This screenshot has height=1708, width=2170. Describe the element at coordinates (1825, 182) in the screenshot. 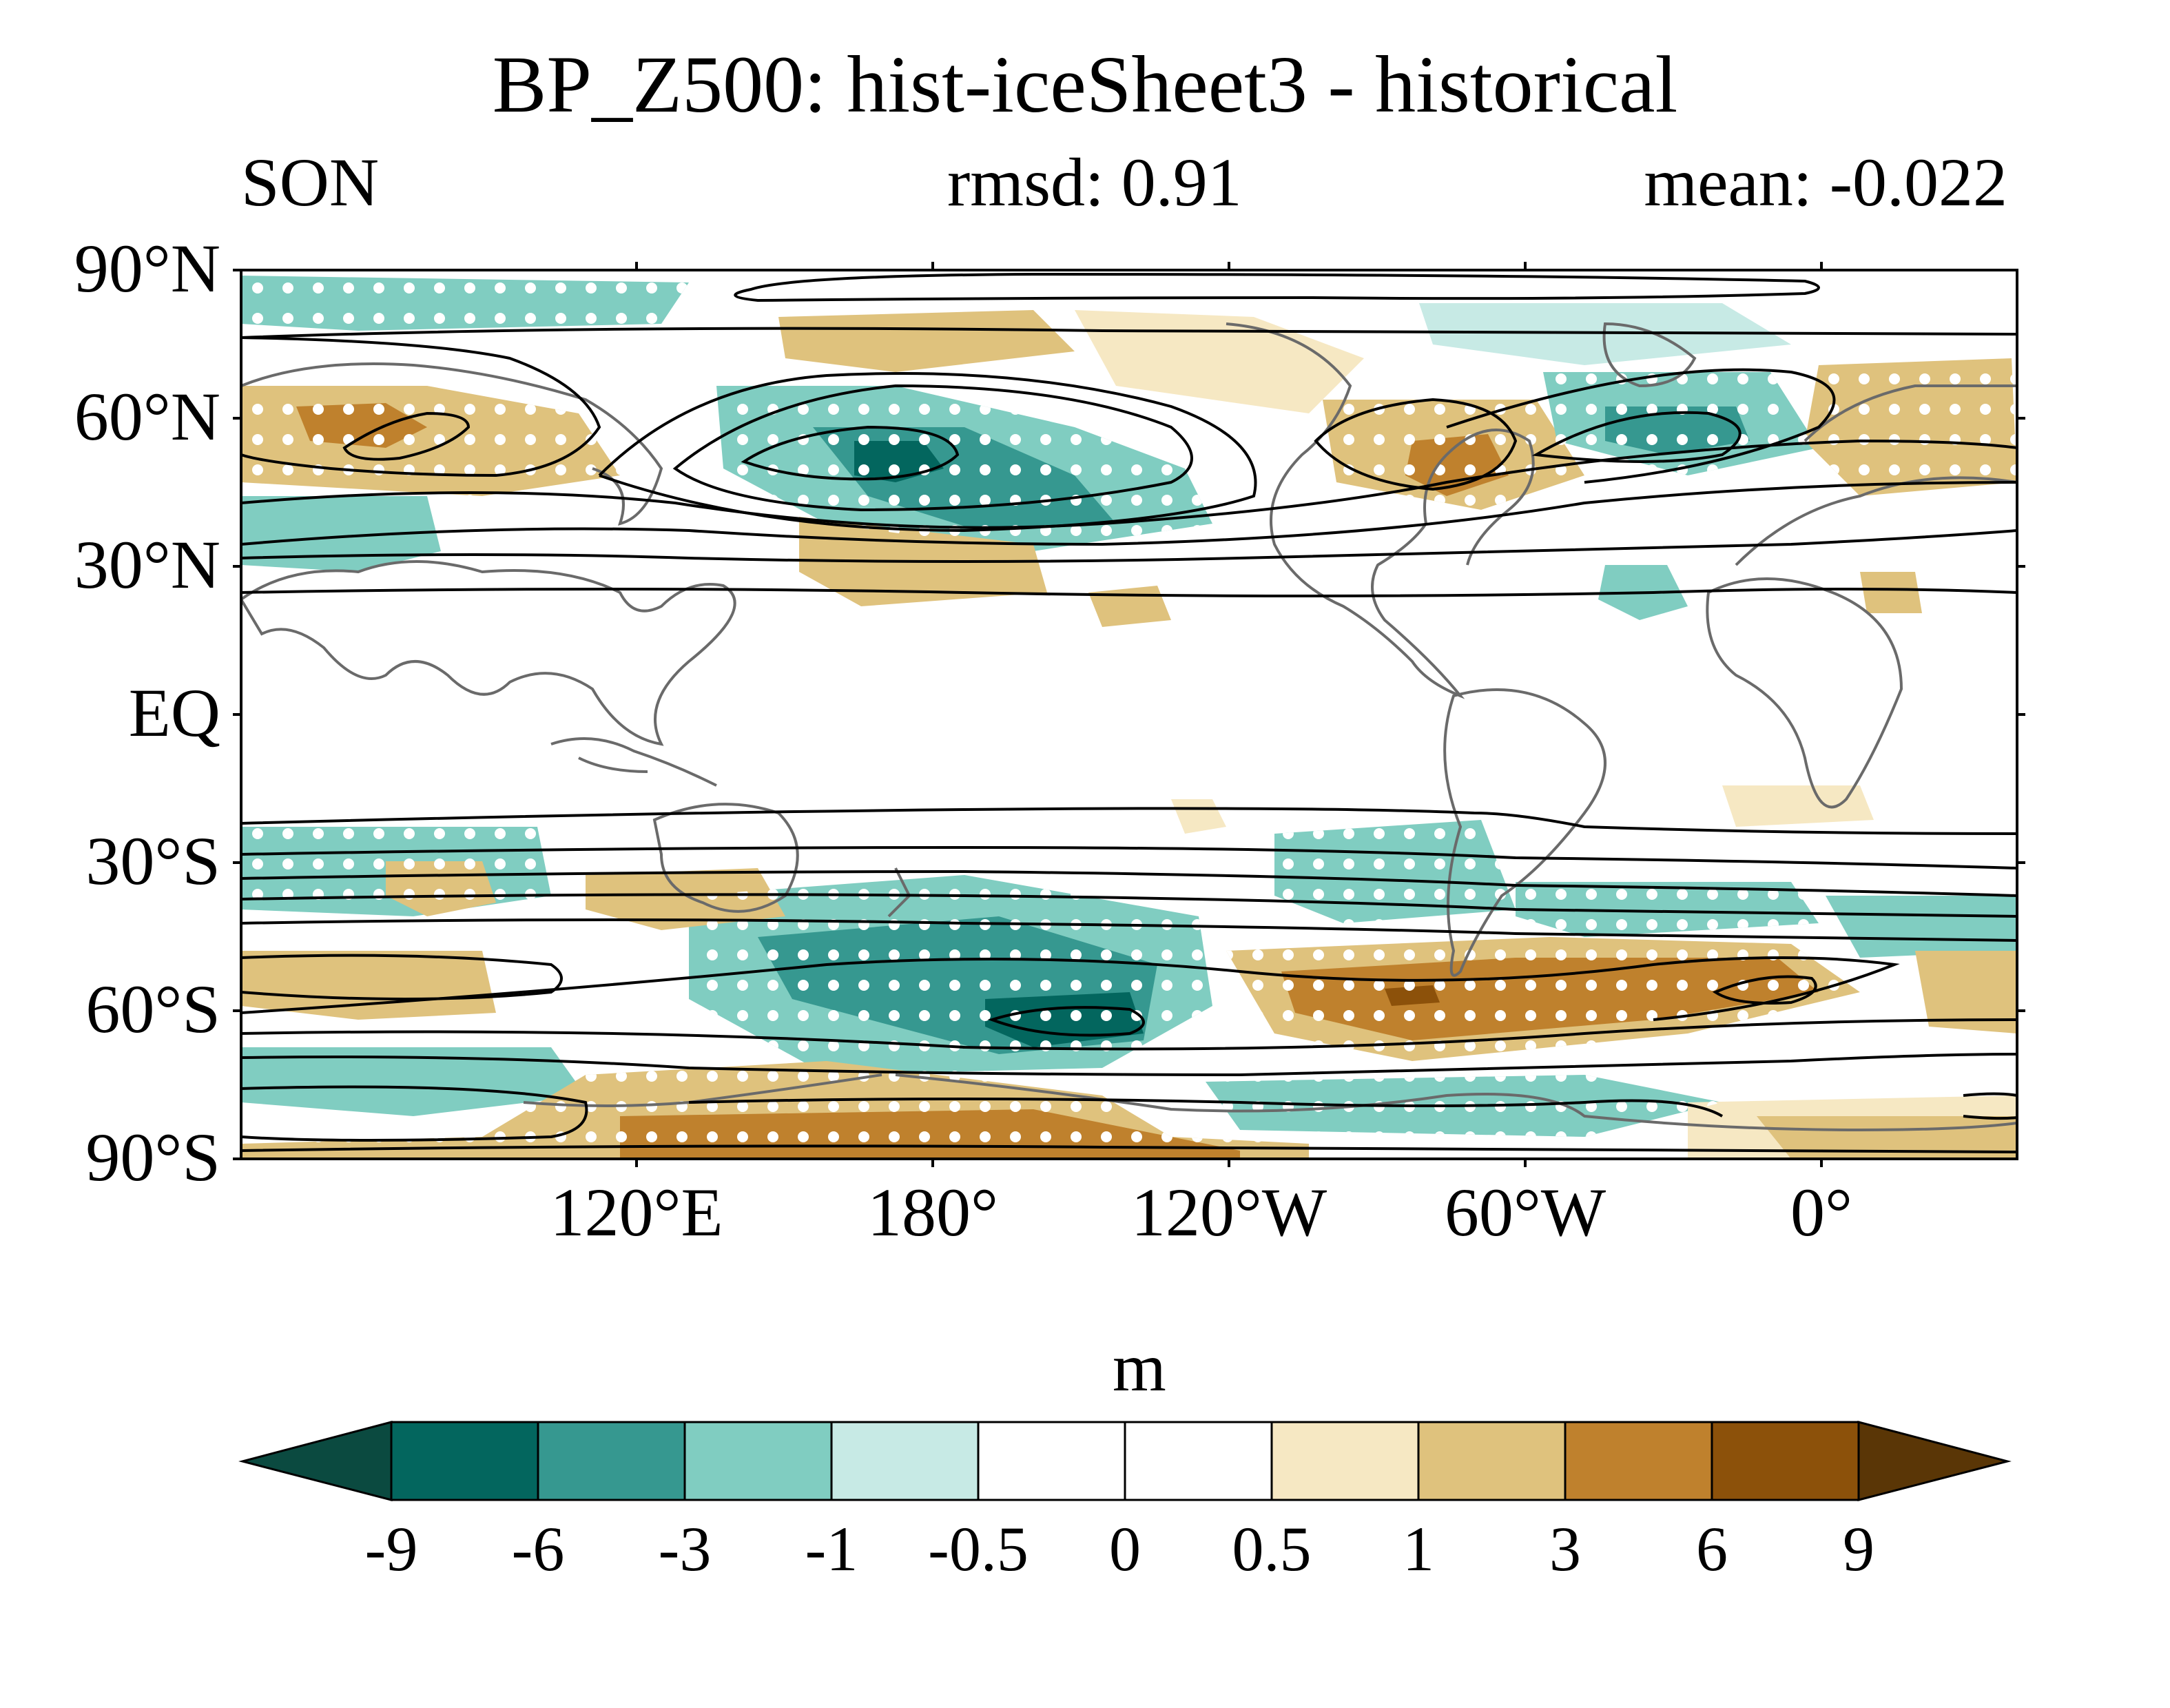

I see `mean-label: mean: -0.022` at that location.